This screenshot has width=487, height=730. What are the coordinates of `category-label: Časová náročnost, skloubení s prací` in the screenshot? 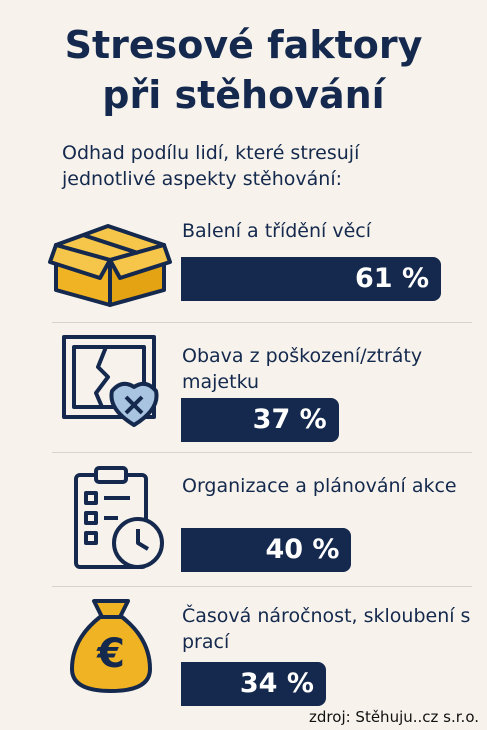 It's located at (326, 629).